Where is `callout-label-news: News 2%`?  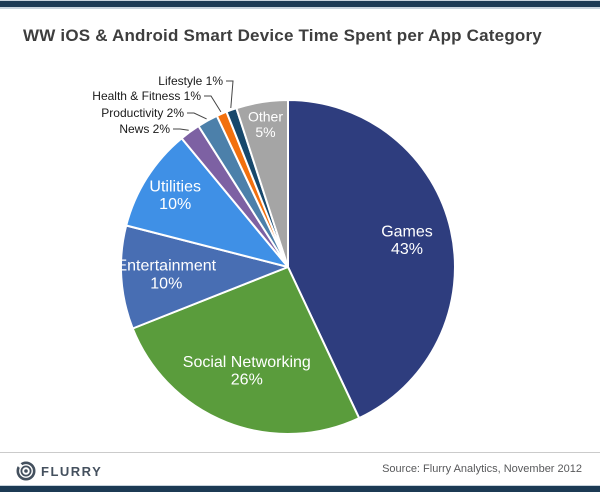 callout-label-news: News 2% is located at coordinates (144, 129).